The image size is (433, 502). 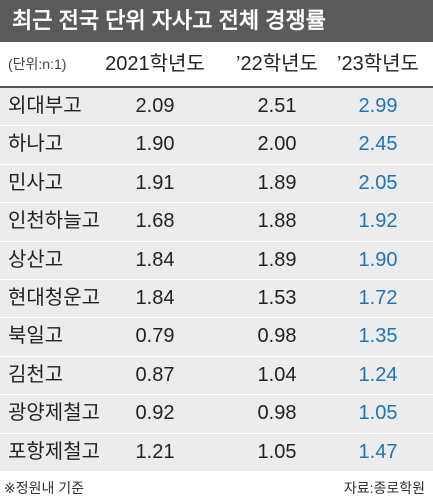 I want to click on table-row: 북일고 0.79 0.98 1.35, so click(x=216, y=337).